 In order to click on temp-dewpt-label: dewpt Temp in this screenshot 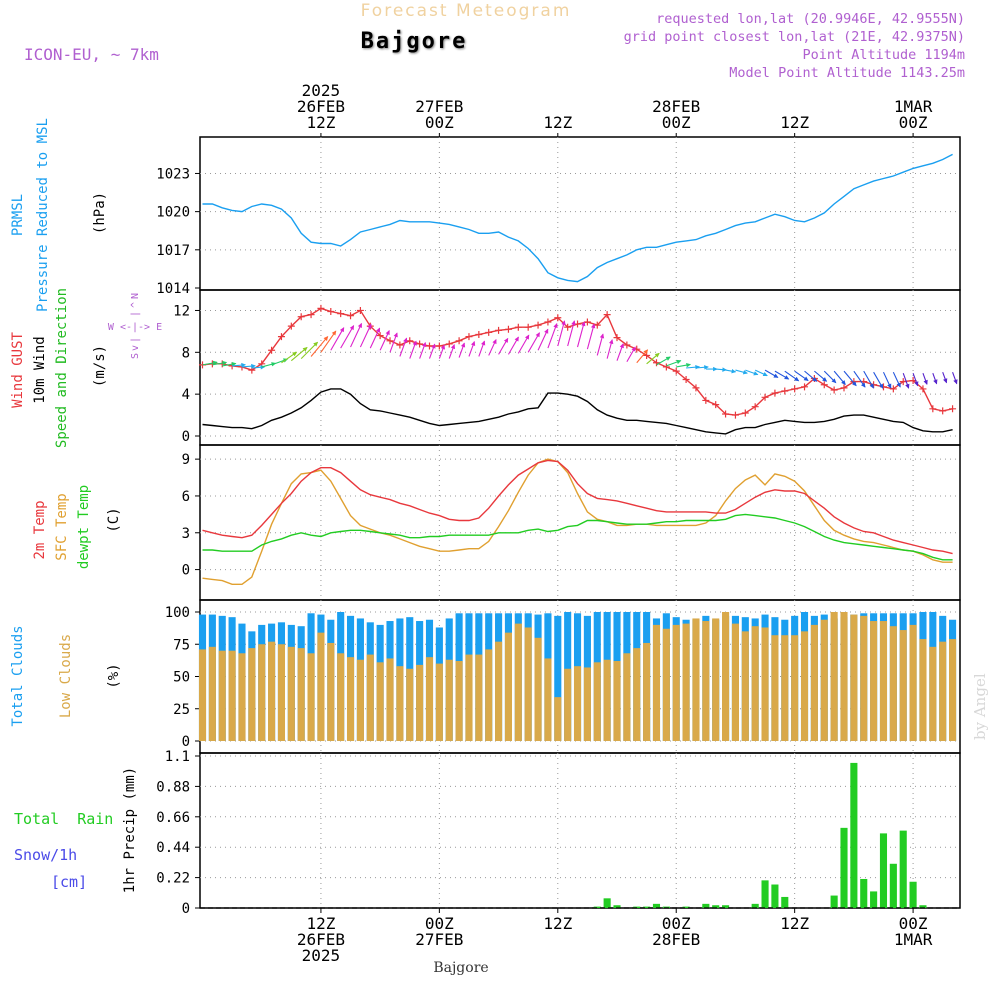, I will do `click(84, 527)`.